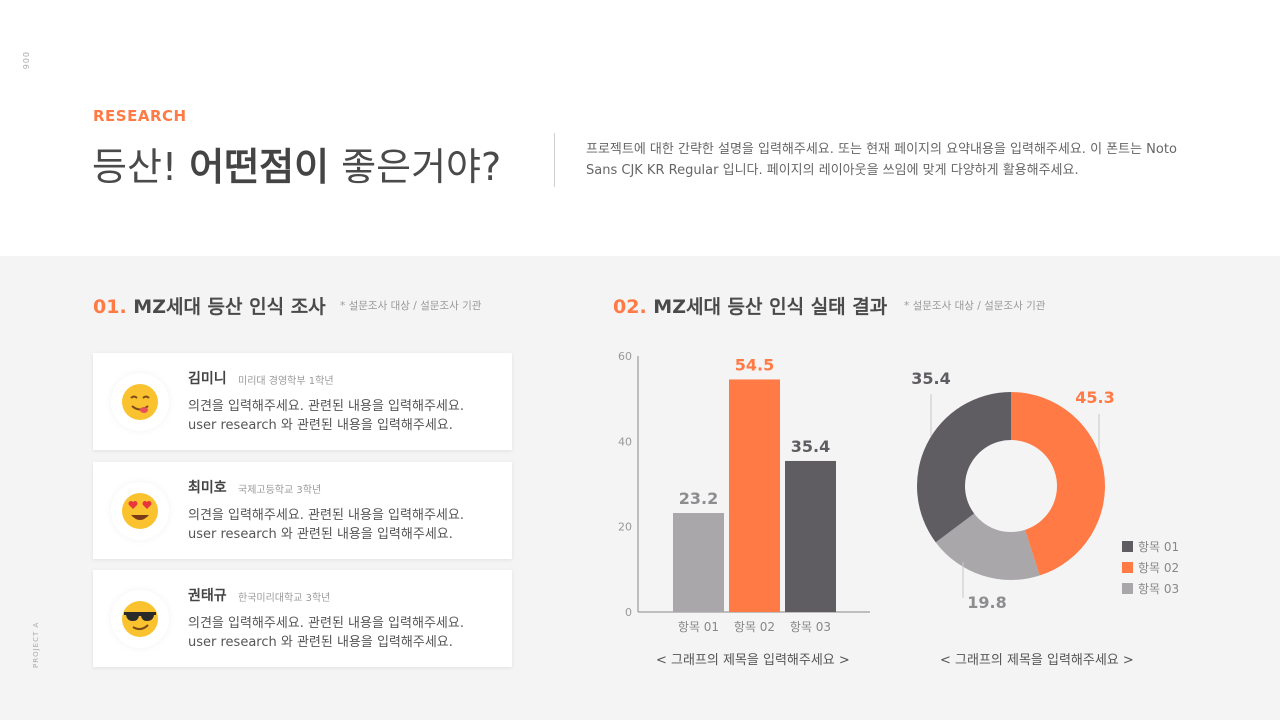 Image resolution: width=1280 pixels, height=720 pixels. I want to click on bar-chart-caption: < 그래프의 제목을 입력해주세요 >, so click(753, 660).